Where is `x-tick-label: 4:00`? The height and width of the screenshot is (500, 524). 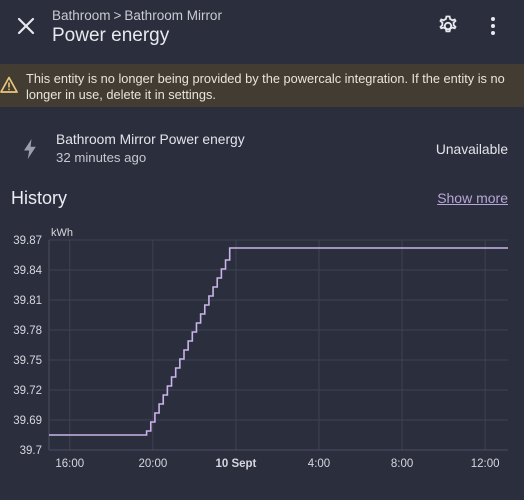 x-tick-label: 4:00 is located at coordinates (319, 464).